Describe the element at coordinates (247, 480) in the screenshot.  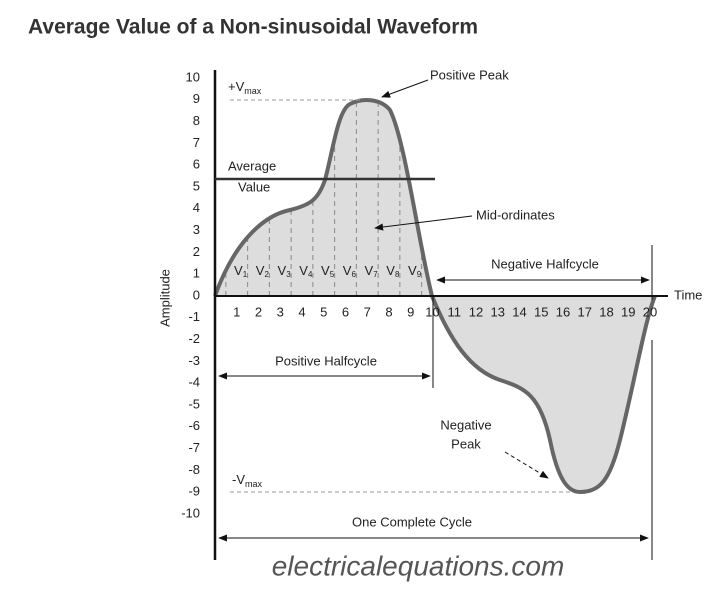
I see `neg-vmax-label: -Vmax` at that location.